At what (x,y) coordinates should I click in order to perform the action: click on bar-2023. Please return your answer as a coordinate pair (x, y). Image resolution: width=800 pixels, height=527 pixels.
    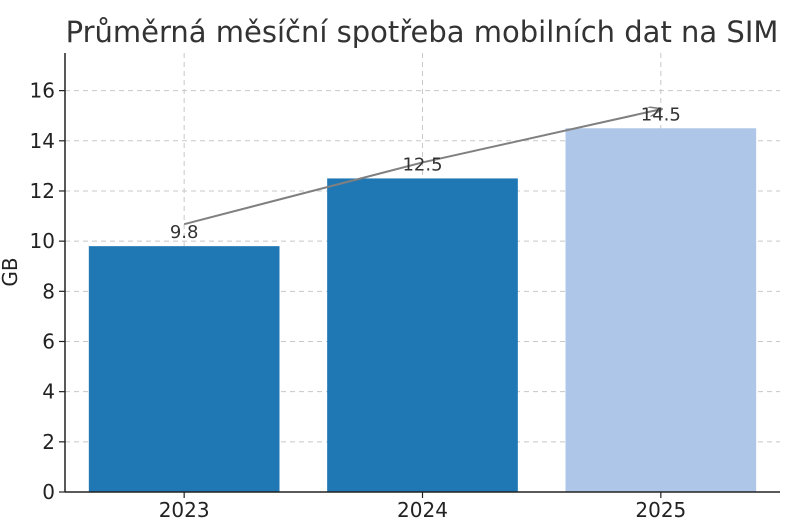
    Looking at the image, I should click on (184, 369).